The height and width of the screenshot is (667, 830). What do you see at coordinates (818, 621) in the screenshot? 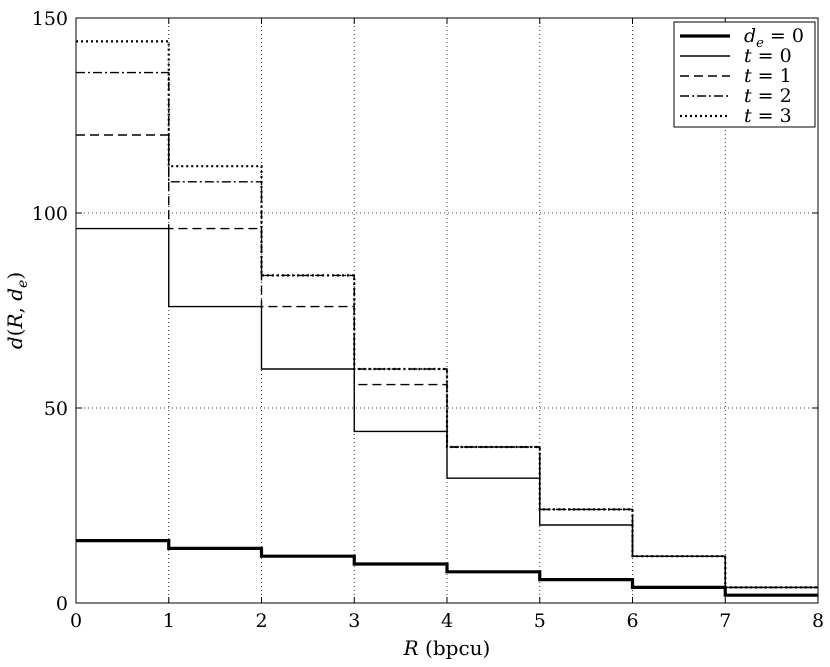
I see `x-tick-label: 8` at bounding box center [818, 621].